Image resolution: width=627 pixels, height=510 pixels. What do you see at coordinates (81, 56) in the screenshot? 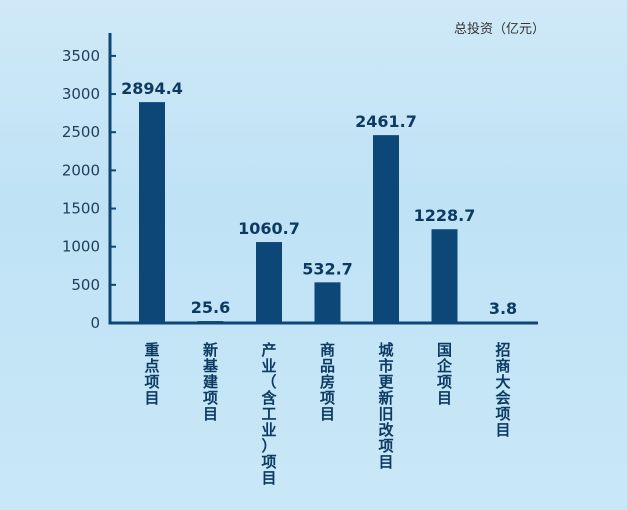
I see `y-tick-label: 3500` at bounding box center [81, 56].